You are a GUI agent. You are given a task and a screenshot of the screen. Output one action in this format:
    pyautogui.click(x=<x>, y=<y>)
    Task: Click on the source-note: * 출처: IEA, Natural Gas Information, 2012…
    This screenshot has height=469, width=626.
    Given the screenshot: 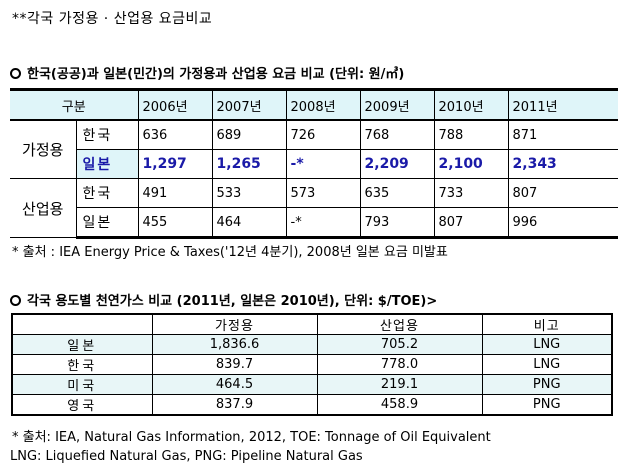 What is the action you would take?
    pyautogui.click(x=251, y=437)
    